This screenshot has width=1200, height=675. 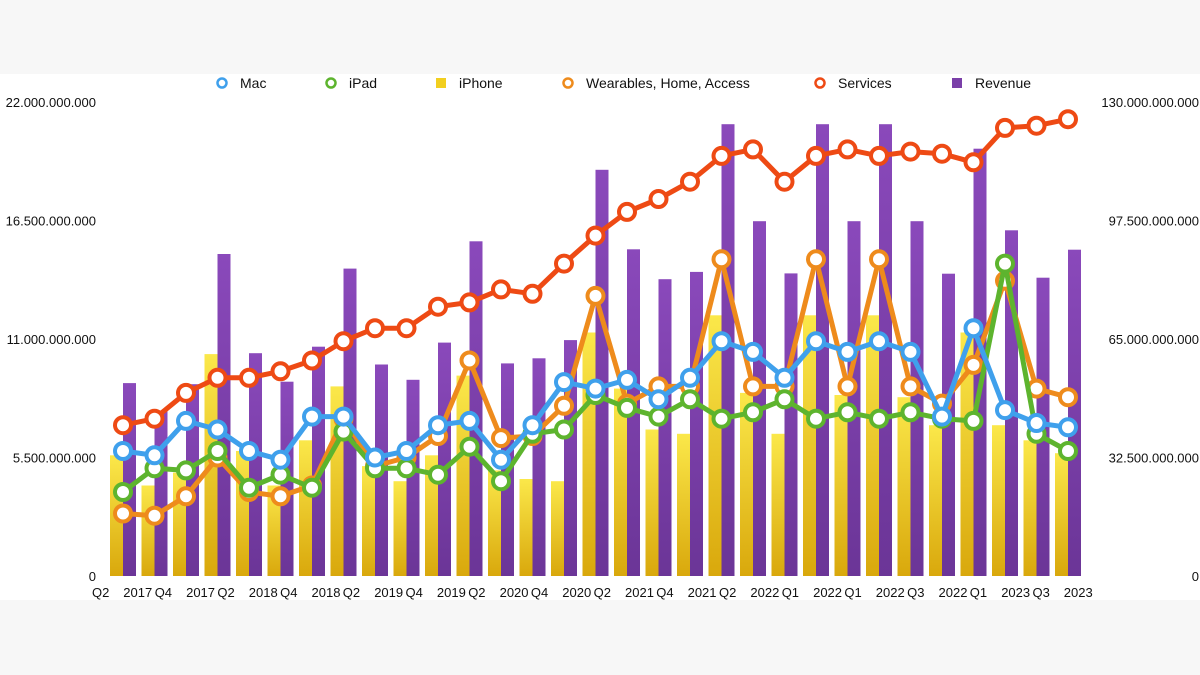 I want to click on x-tick-label: 2020, so click(x=514, y=592).